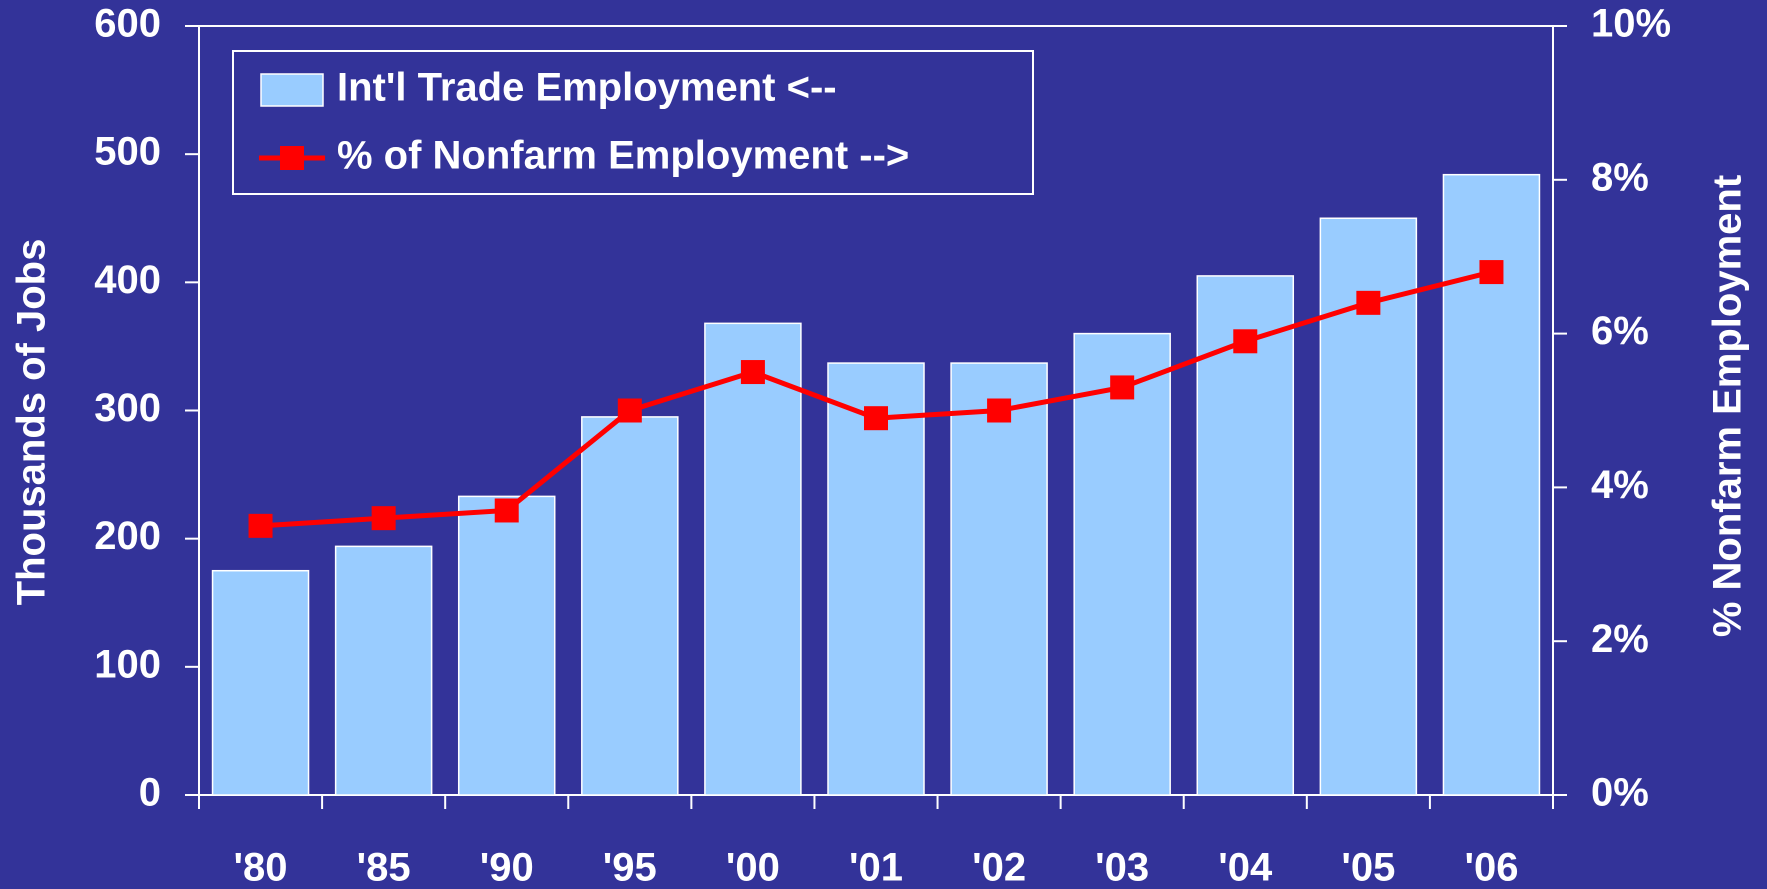  Describe the element at coordinates (623, 156) in the screenshot. I see `legend-label: % of Nonfarm Employment -->` at that location.